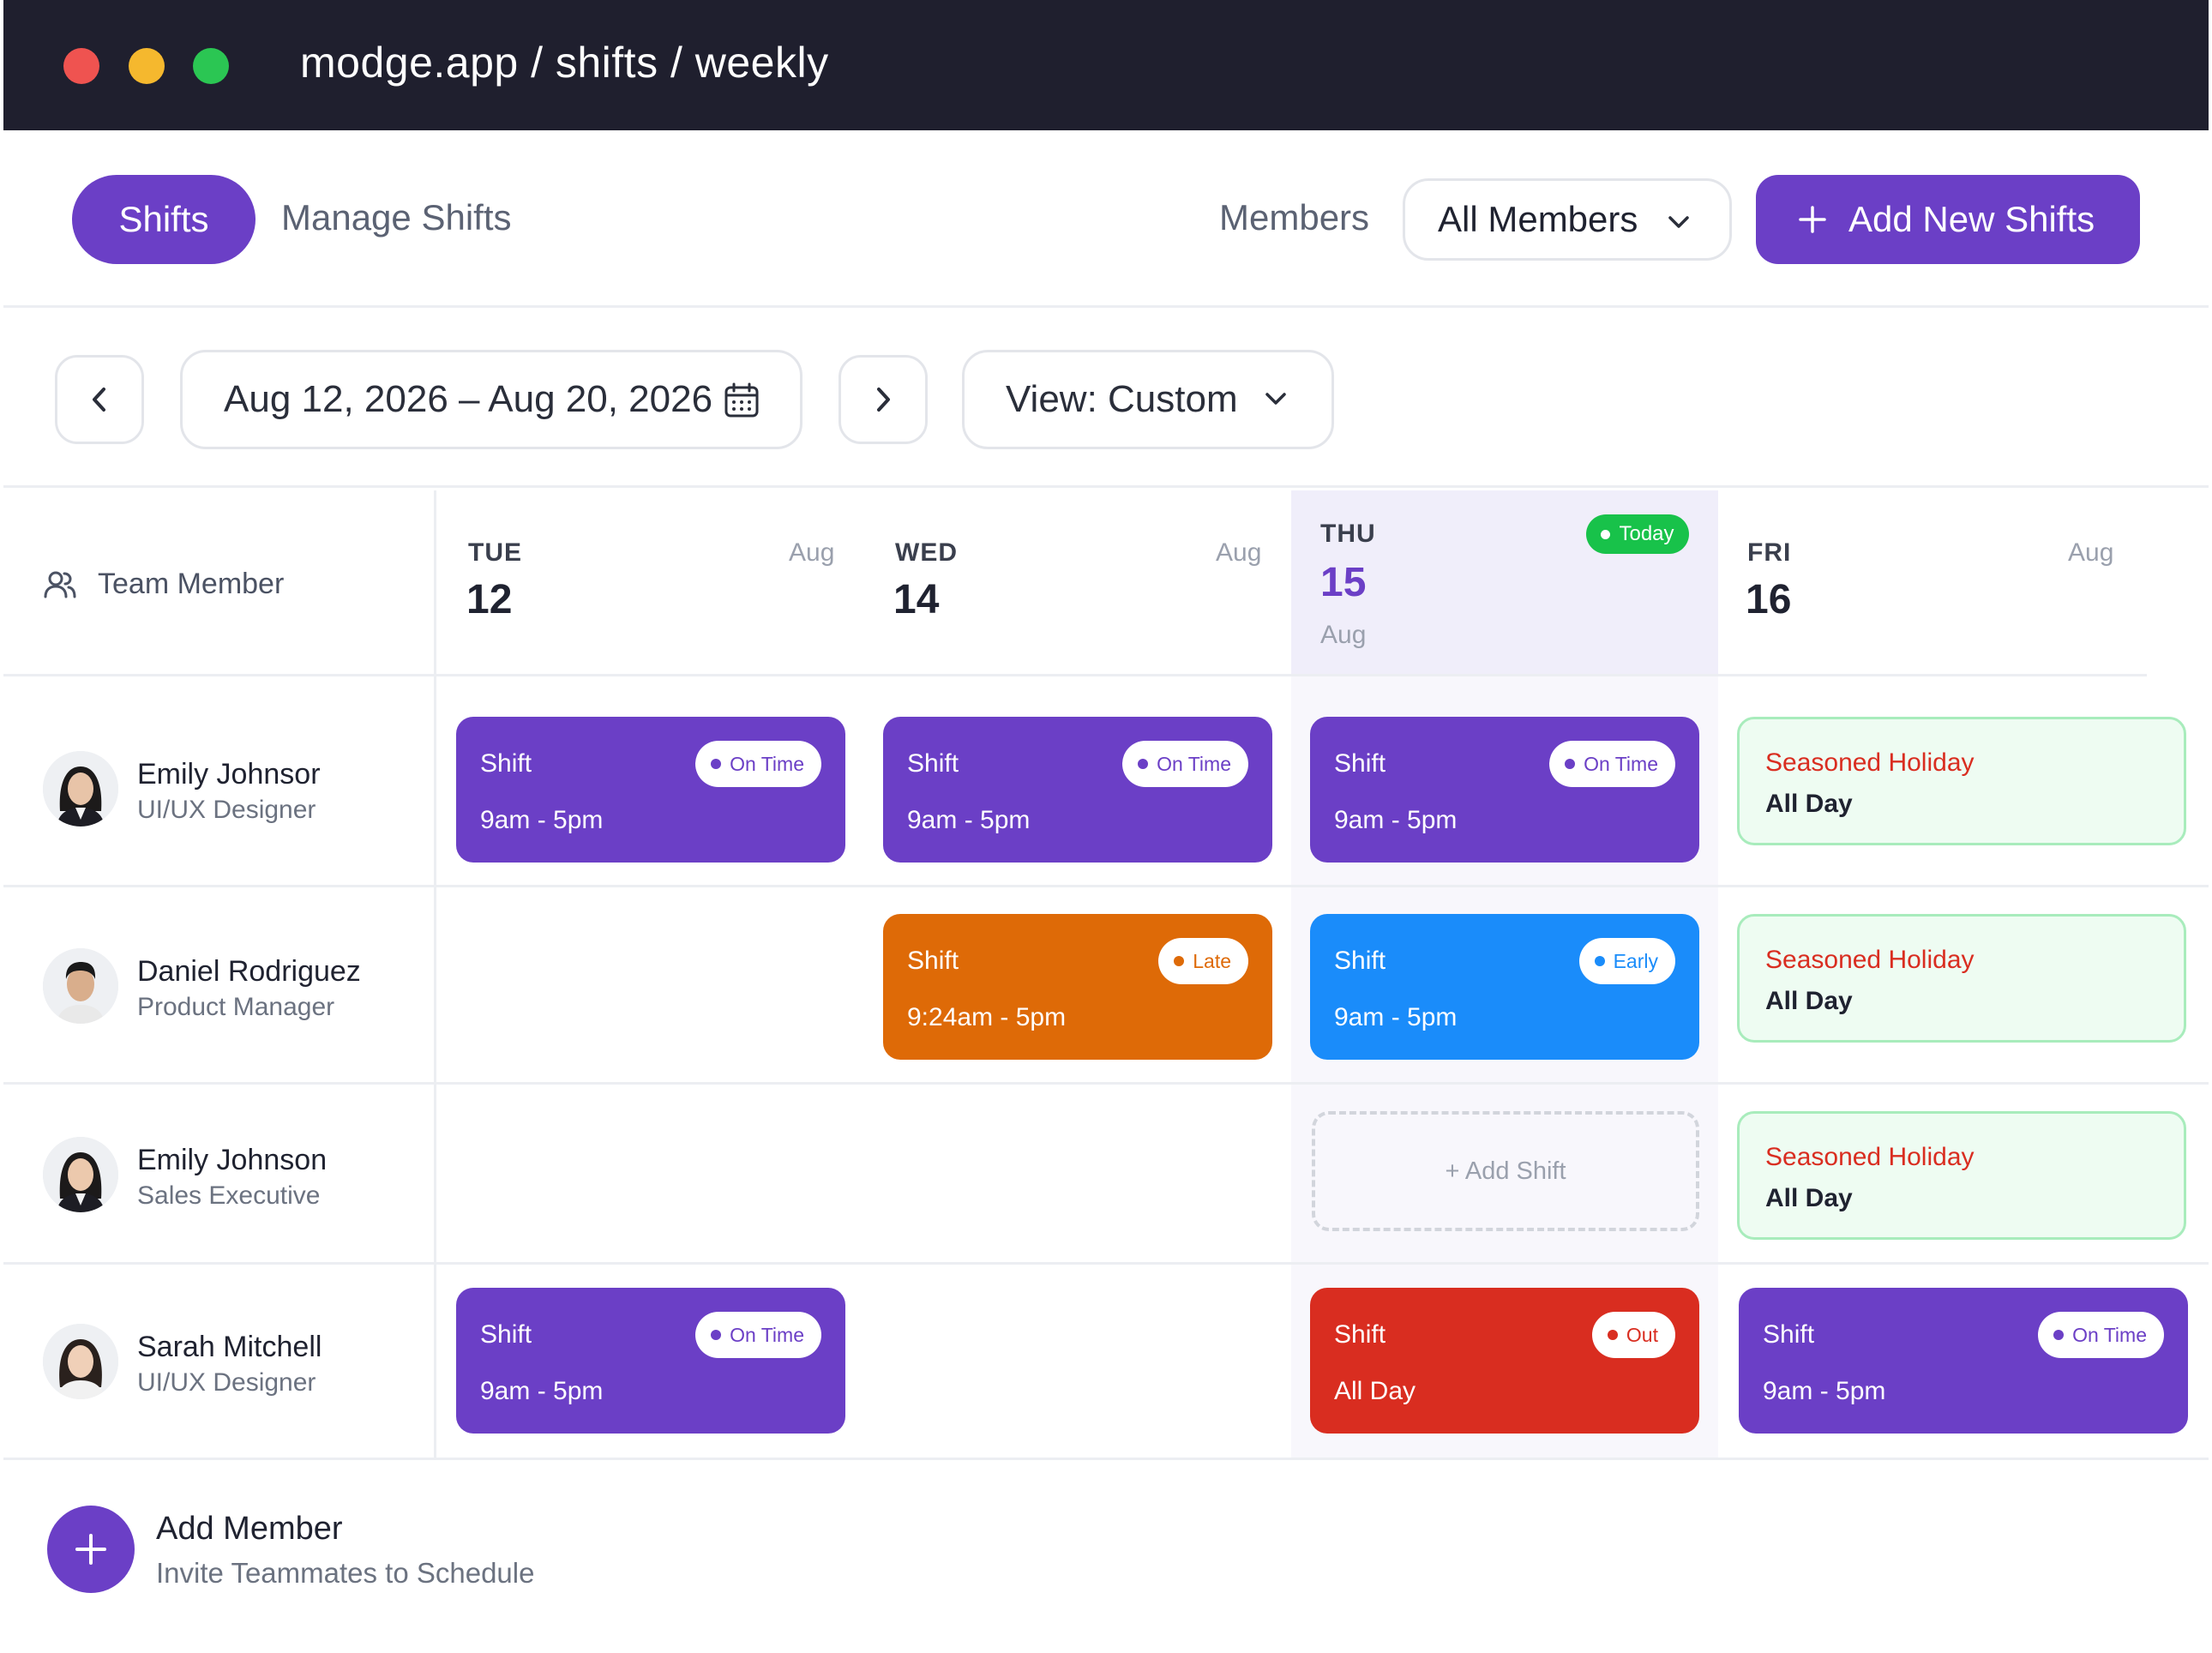 Image resolution: width=2212 pixels, height=1653 pixels. Describe the element at coordinates (1375, 1391) in the screenshot. I see `shift-time: All Day` at that location.